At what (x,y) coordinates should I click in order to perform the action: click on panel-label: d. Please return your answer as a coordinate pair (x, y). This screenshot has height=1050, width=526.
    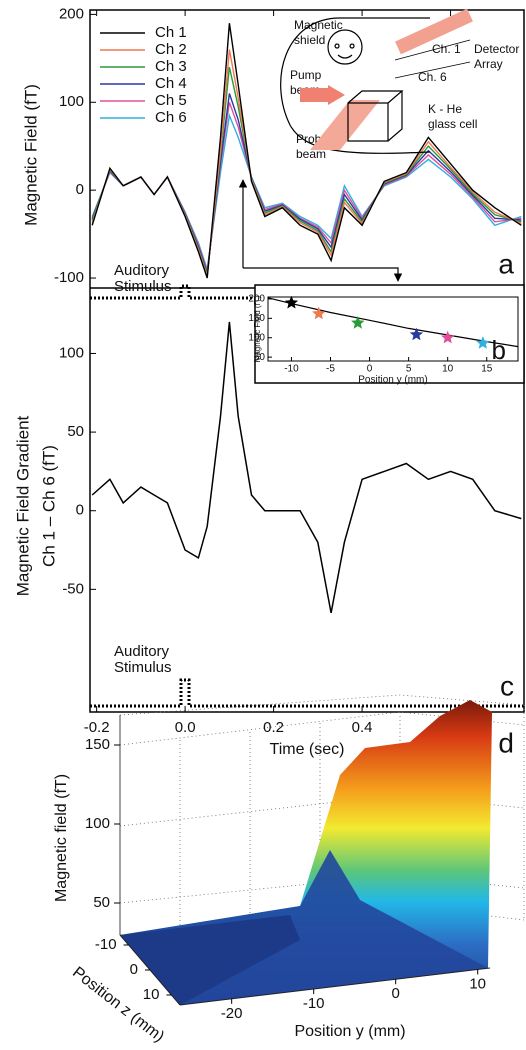
    Looking at the image, I should click on (506, 742).